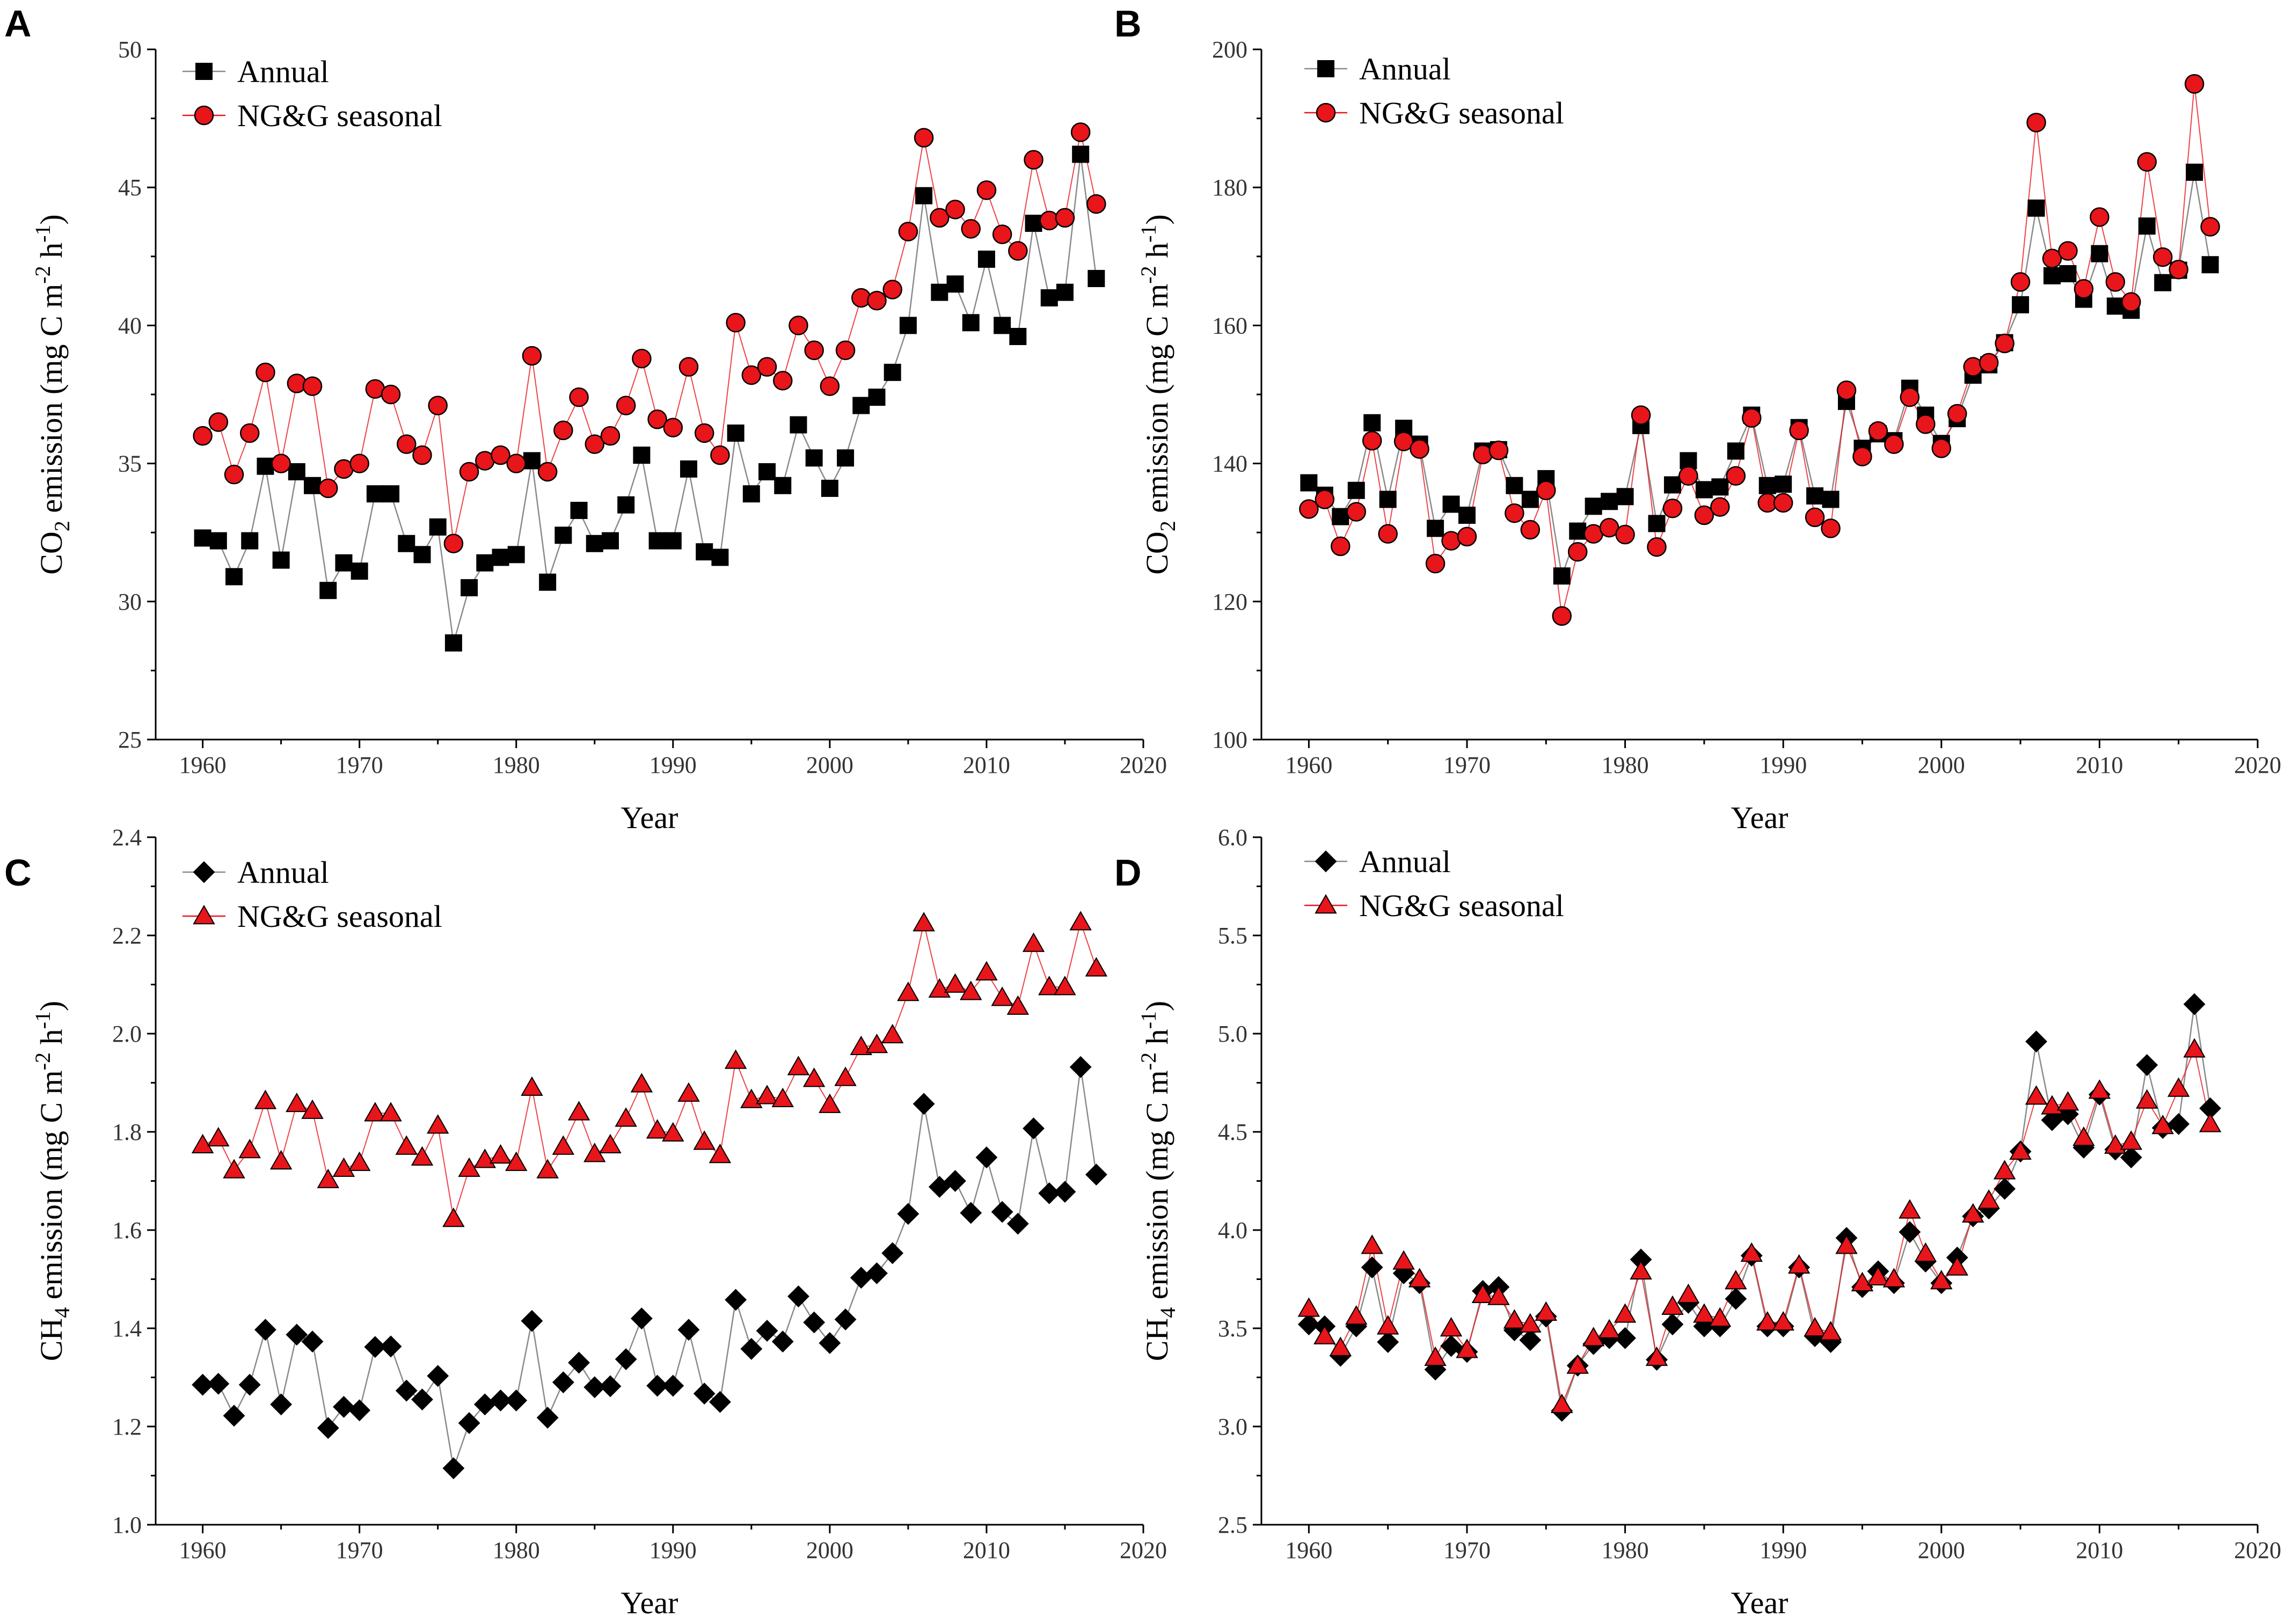  I want to click on y-tick-label: 35, so click(130, 464).